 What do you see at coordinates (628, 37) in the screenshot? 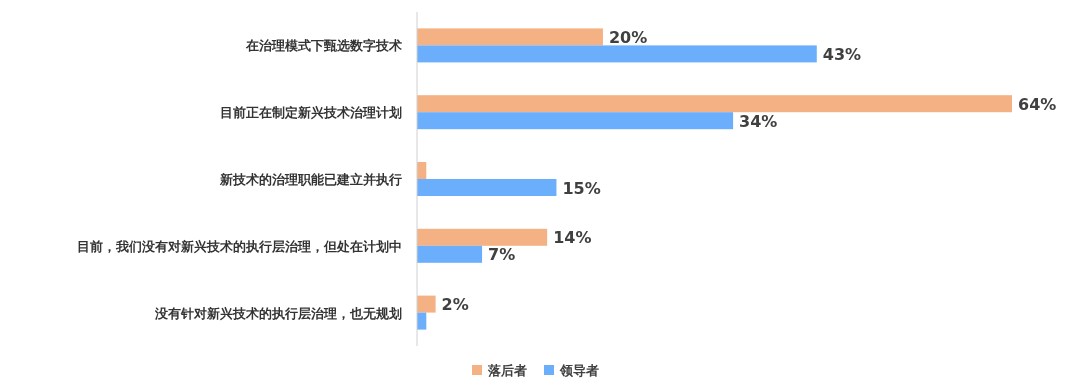
I see `data-label: 20%` at bounding box center [628, 37].